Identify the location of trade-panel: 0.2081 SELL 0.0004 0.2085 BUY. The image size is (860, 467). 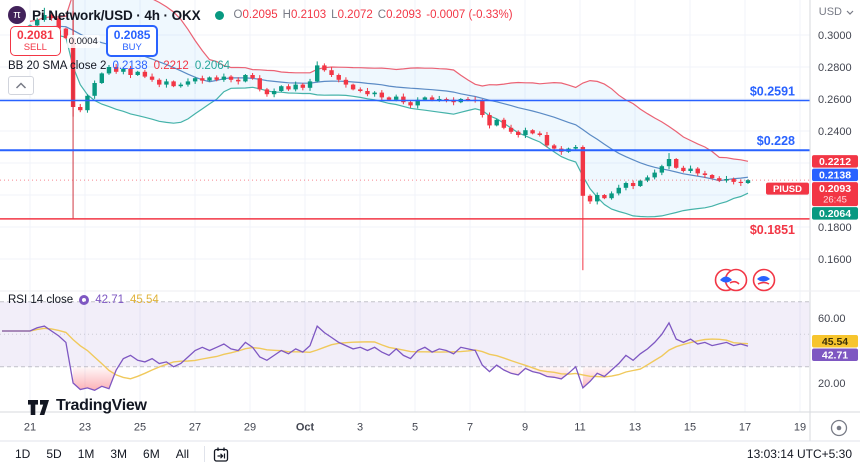
(84, 41).